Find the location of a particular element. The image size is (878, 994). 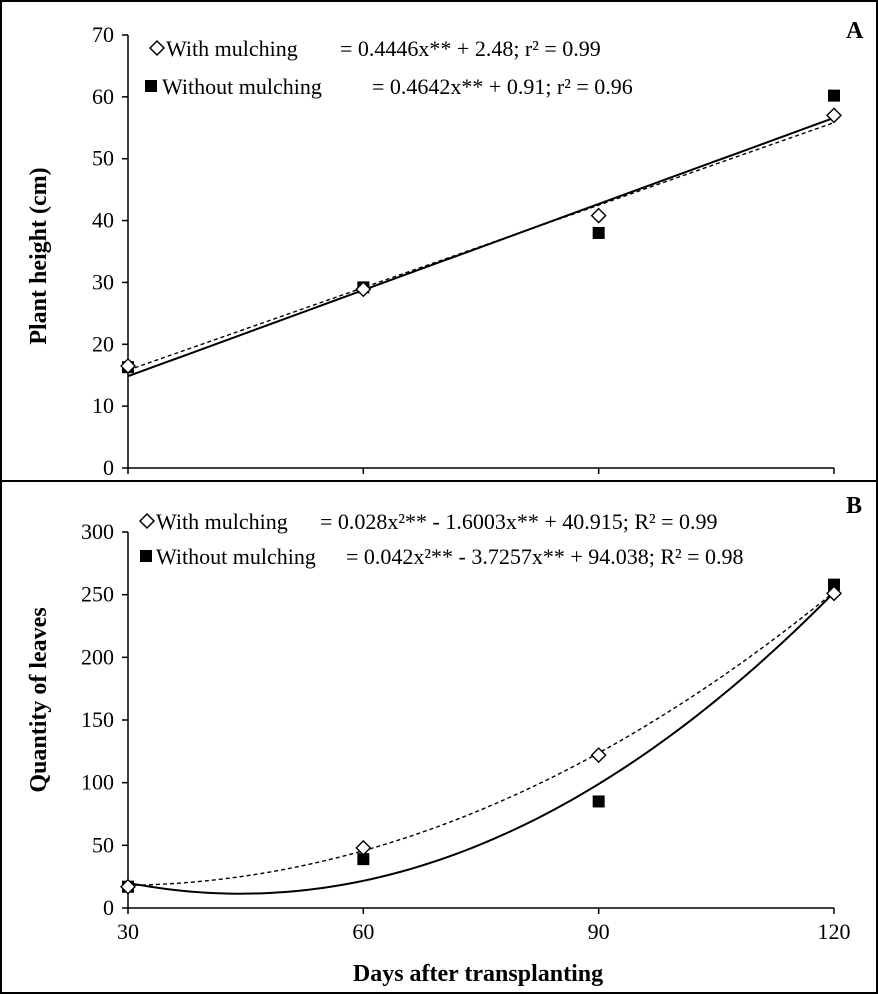

panel-a-legend-eq-with: = 0.4446x** + 2.48; r² = 0.99 is located at coordinates (470, 48).